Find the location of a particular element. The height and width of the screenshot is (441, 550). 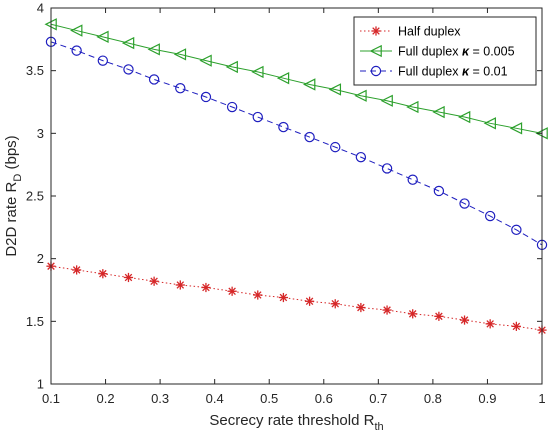

x-axis-title-subscript: th is located at coordinates (378, 427).